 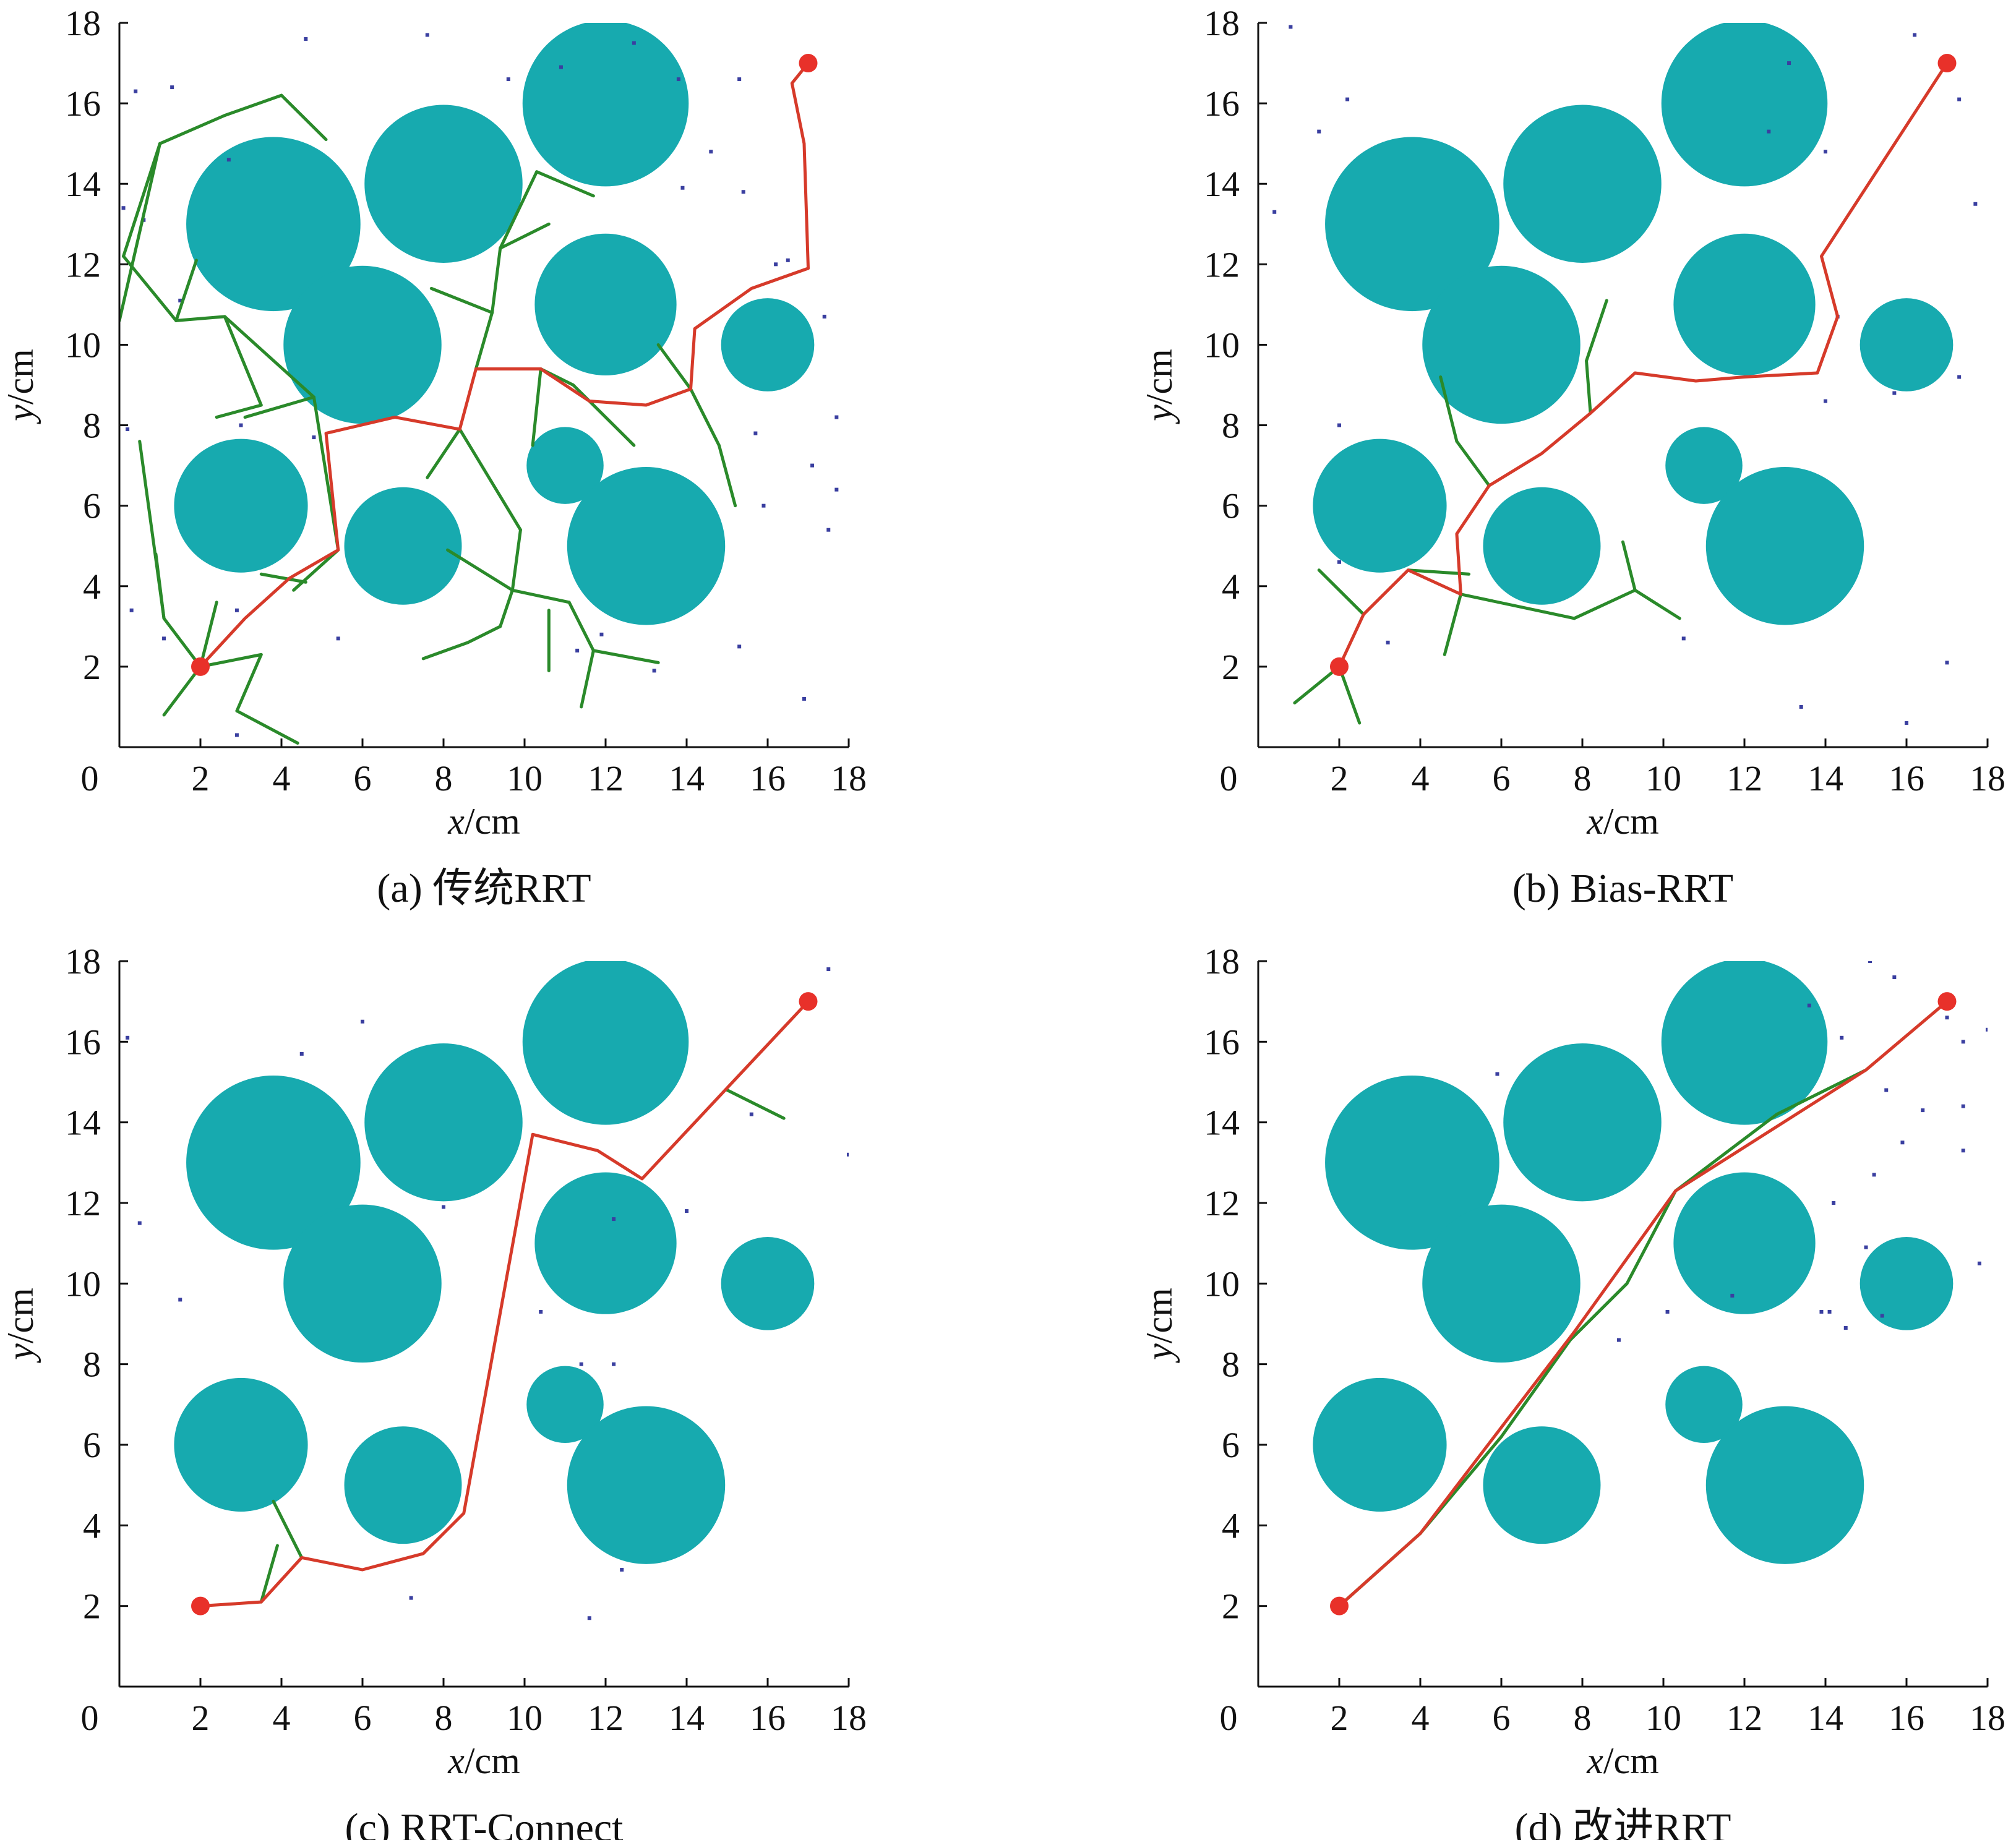 What do you see at coordinates (92, 1606) in the screenshot?
I see `y-tick-label: 2` at bounding box center [92, 1606].